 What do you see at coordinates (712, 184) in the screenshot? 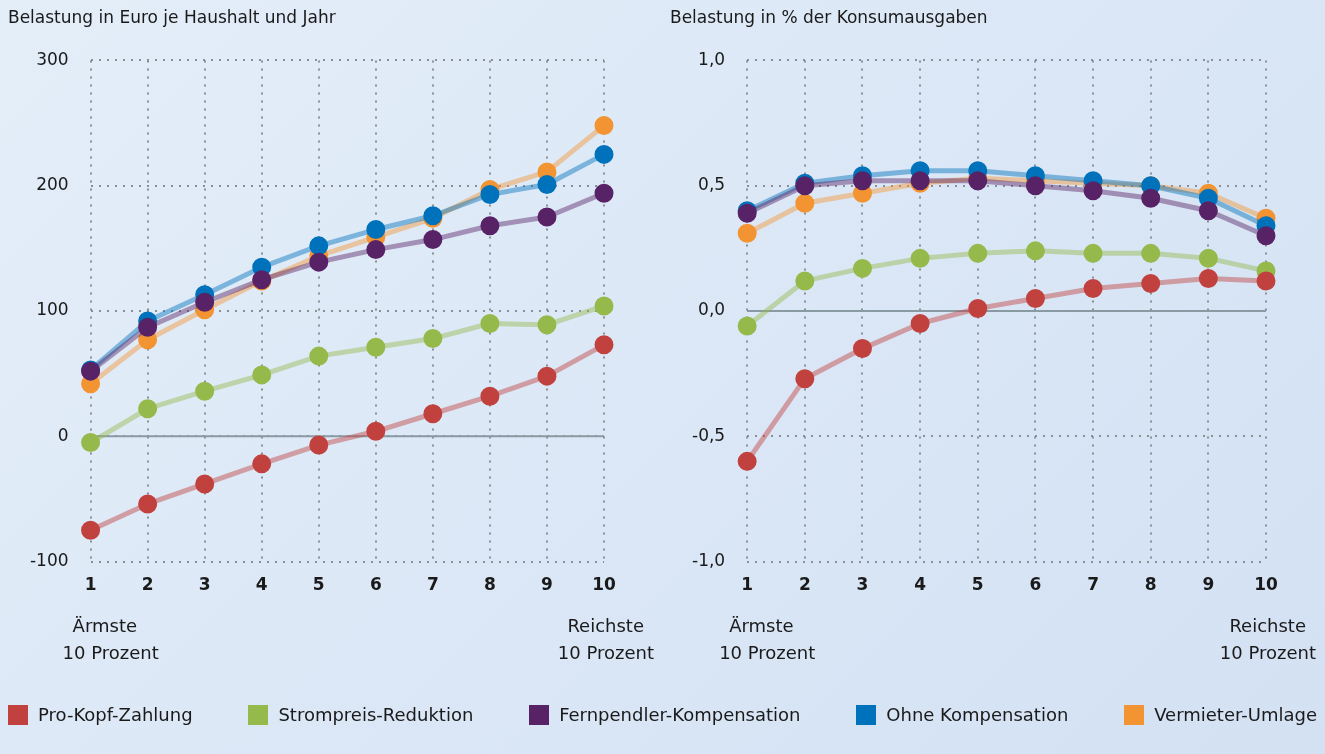
I see `y-tick-label: 0,5` at bounding box center [712, 184].